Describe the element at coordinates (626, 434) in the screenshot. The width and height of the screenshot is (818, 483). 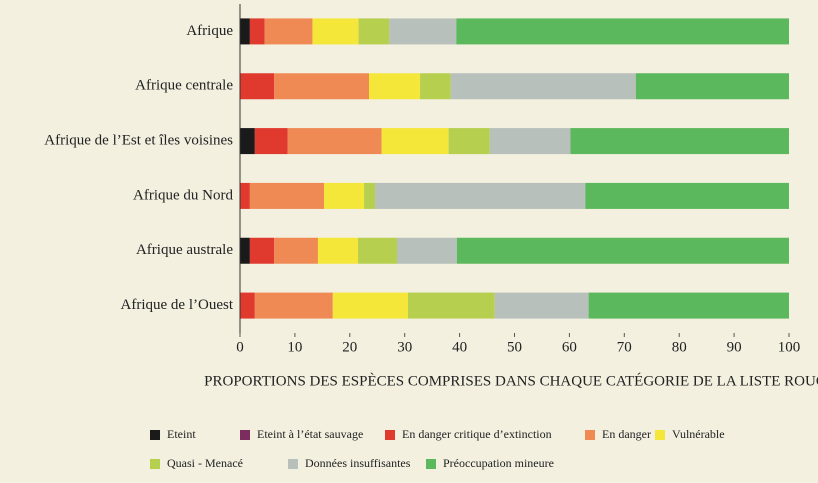
I see `legend-label: En danger` at that location.